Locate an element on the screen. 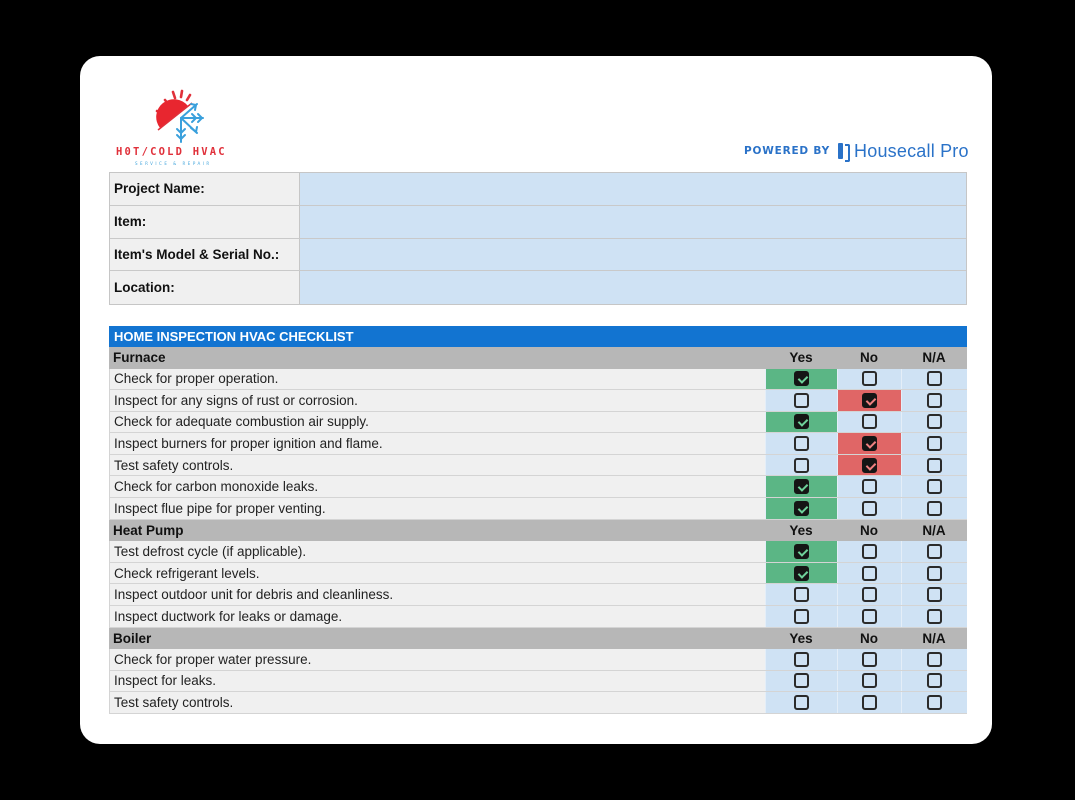 The width and height of the screenshot is (1075, 800). powered-by-label: POWERED BY is located at coordinates (787, 151).